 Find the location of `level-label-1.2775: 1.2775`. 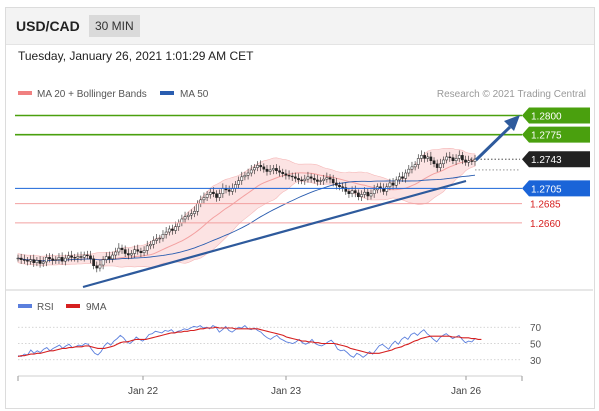

level-label-1.2775: 1.2775 is located at coordinates (546, 136).